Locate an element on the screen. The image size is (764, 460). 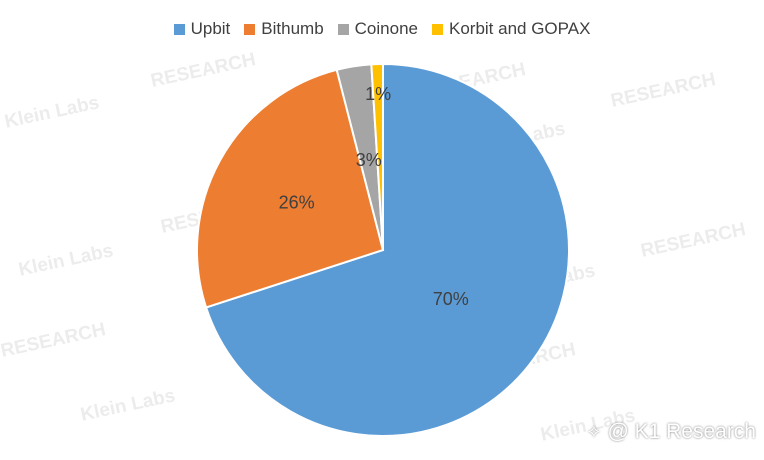
legend-item-bithumb: Bithumb is located at coordinates (284, 29).